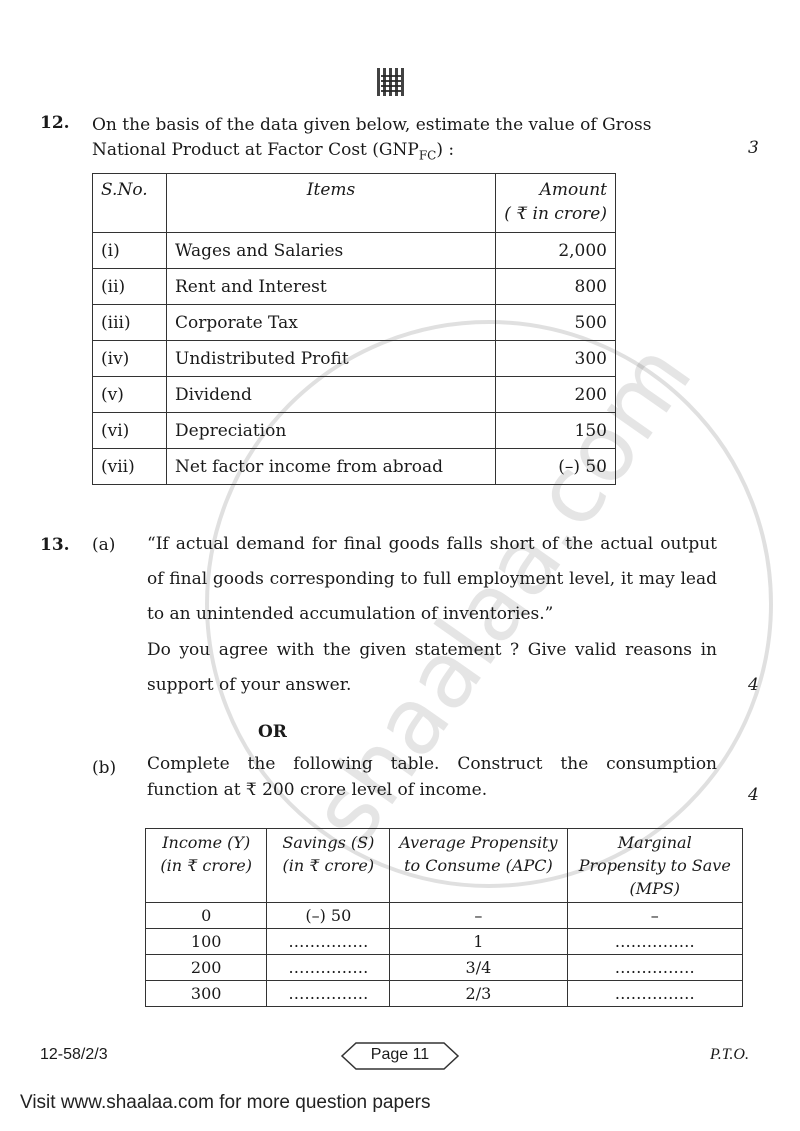 Image resolution: width=800 pixels, height=1131 pixels. I want to click on table-cell: 3/4, so click(478, 967).